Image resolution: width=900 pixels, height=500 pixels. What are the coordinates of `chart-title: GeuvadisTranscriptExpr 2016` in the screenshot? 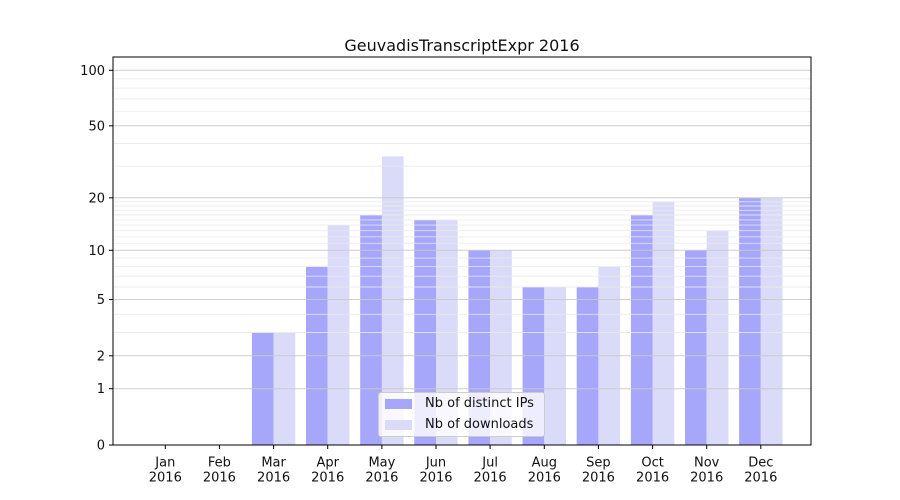 It's located at (462, 45).